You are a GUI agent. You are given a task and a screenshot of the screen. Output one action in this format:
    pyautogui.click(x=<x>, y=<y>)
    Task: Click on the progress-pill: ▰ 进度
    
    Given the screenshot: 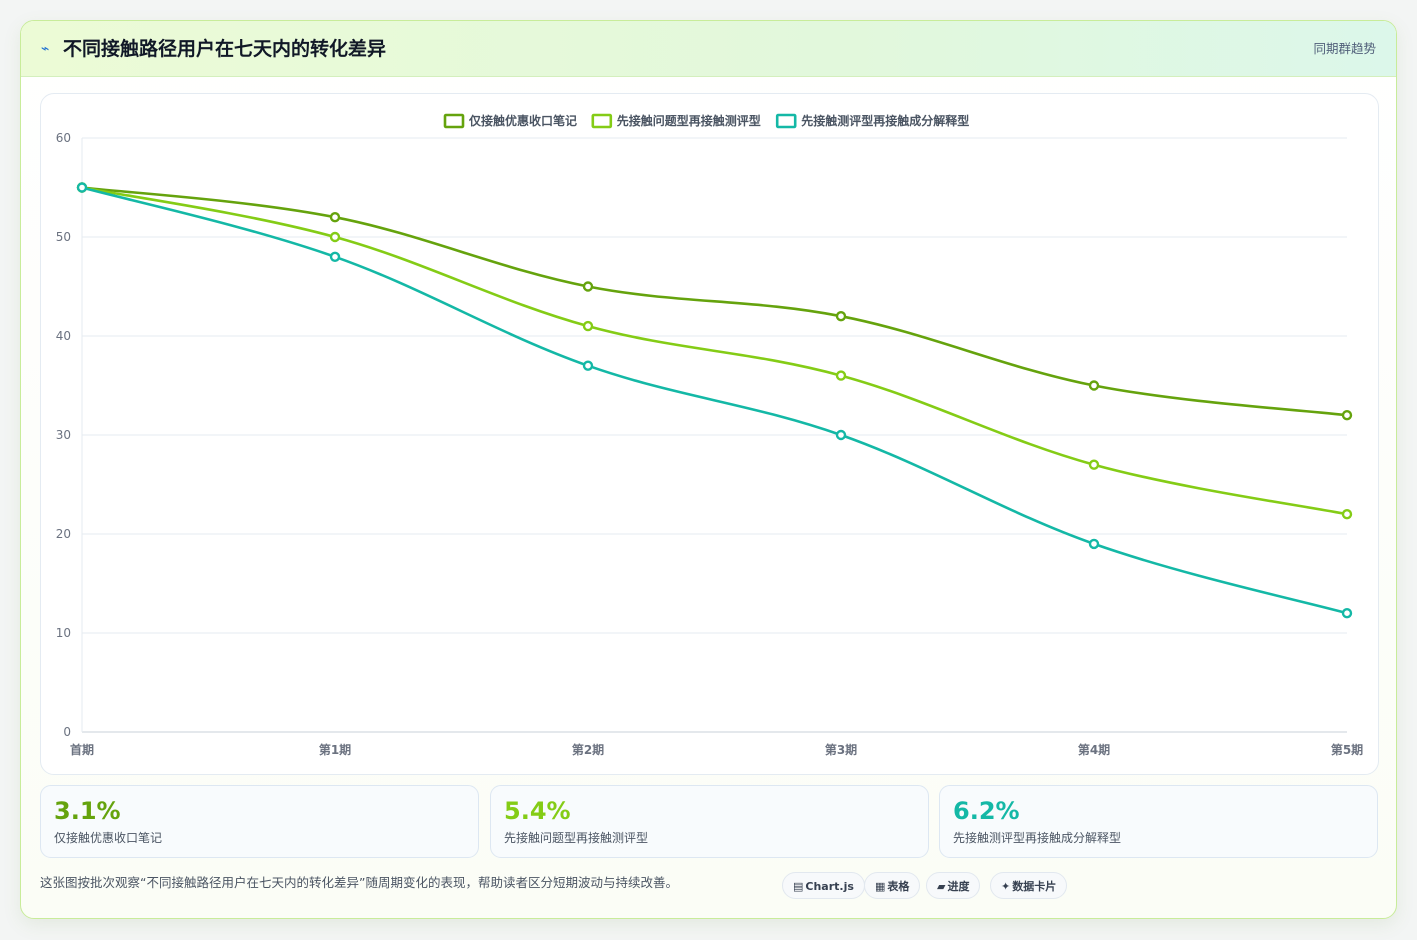 What is the action you would take?
    pyautogui.click(x=953, y=885)
    